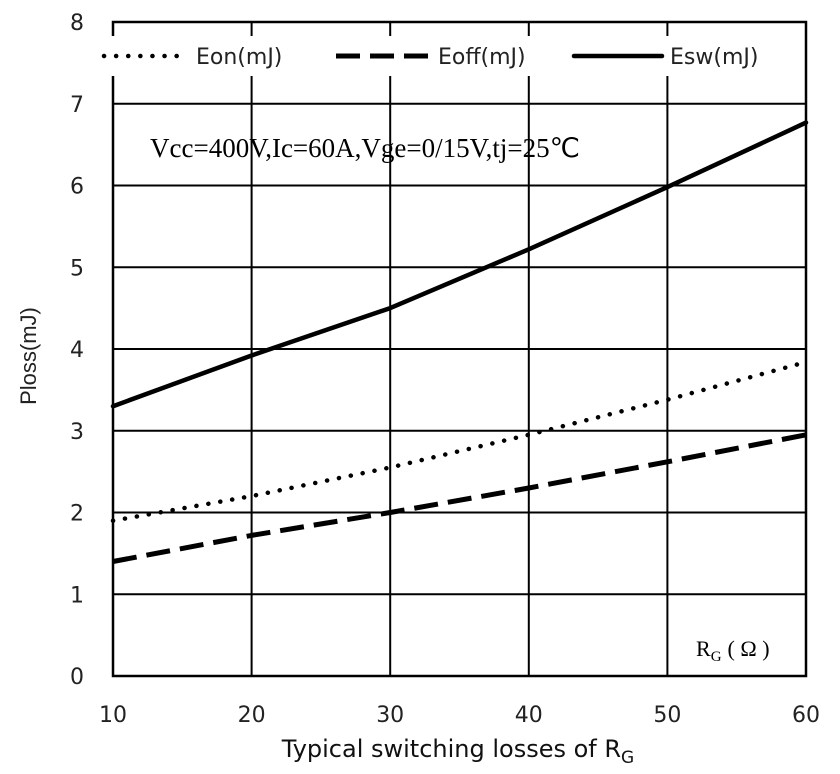  What do you see at coordinates (365, 148) in the screenshot?
I see `annotation: Vcc=400V,Ic=60A,Vge=0/15V,tj=25℃` at bounding box center [365, 148].